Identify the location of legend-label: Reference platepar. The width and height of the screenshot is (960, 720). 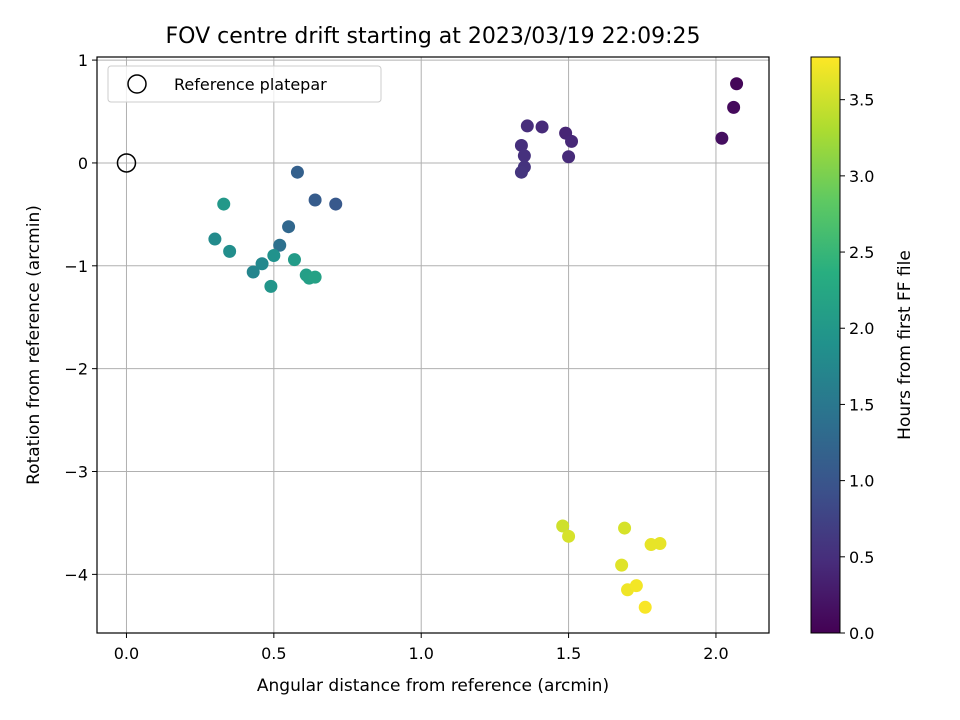
(250, 84).